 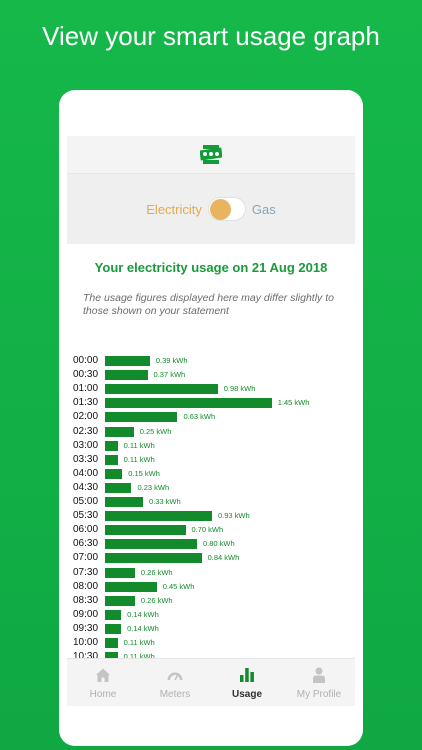 I want to click on chart-time-label: 03:30, so click(x=86, y=459).